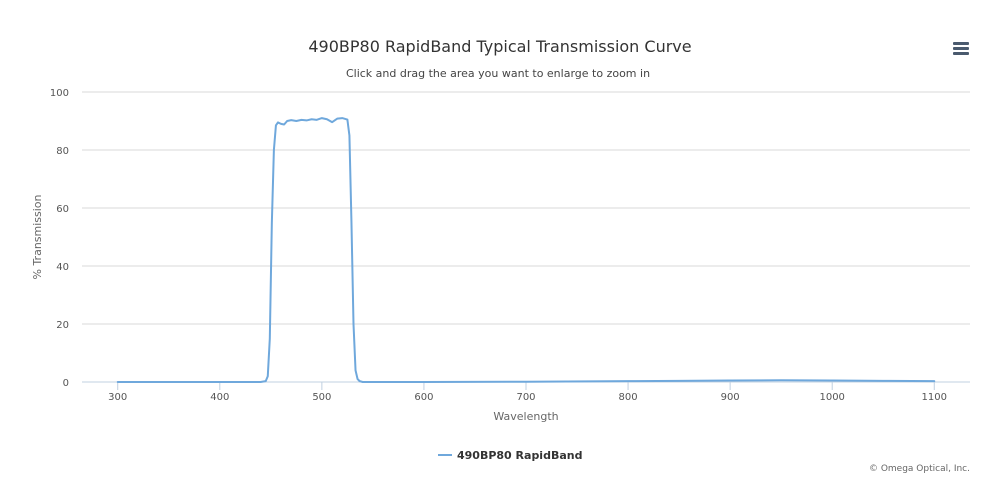 Image resolution: width=1000 pixels, height=504 pixels. Describe the element at coordinates (62, 267) in the screenshot. I see `y-tick-label: 40` at that location.